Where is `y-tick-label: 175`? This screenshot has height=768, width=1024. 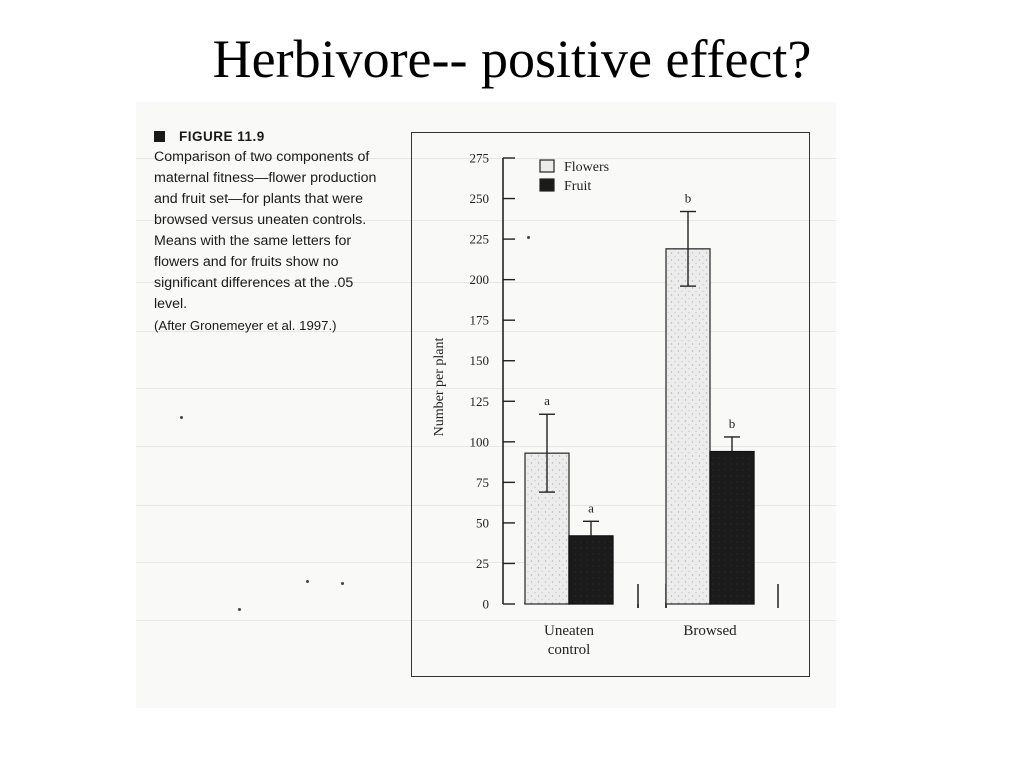
y-tick-label: 175 is located at coordinates (480, 320).